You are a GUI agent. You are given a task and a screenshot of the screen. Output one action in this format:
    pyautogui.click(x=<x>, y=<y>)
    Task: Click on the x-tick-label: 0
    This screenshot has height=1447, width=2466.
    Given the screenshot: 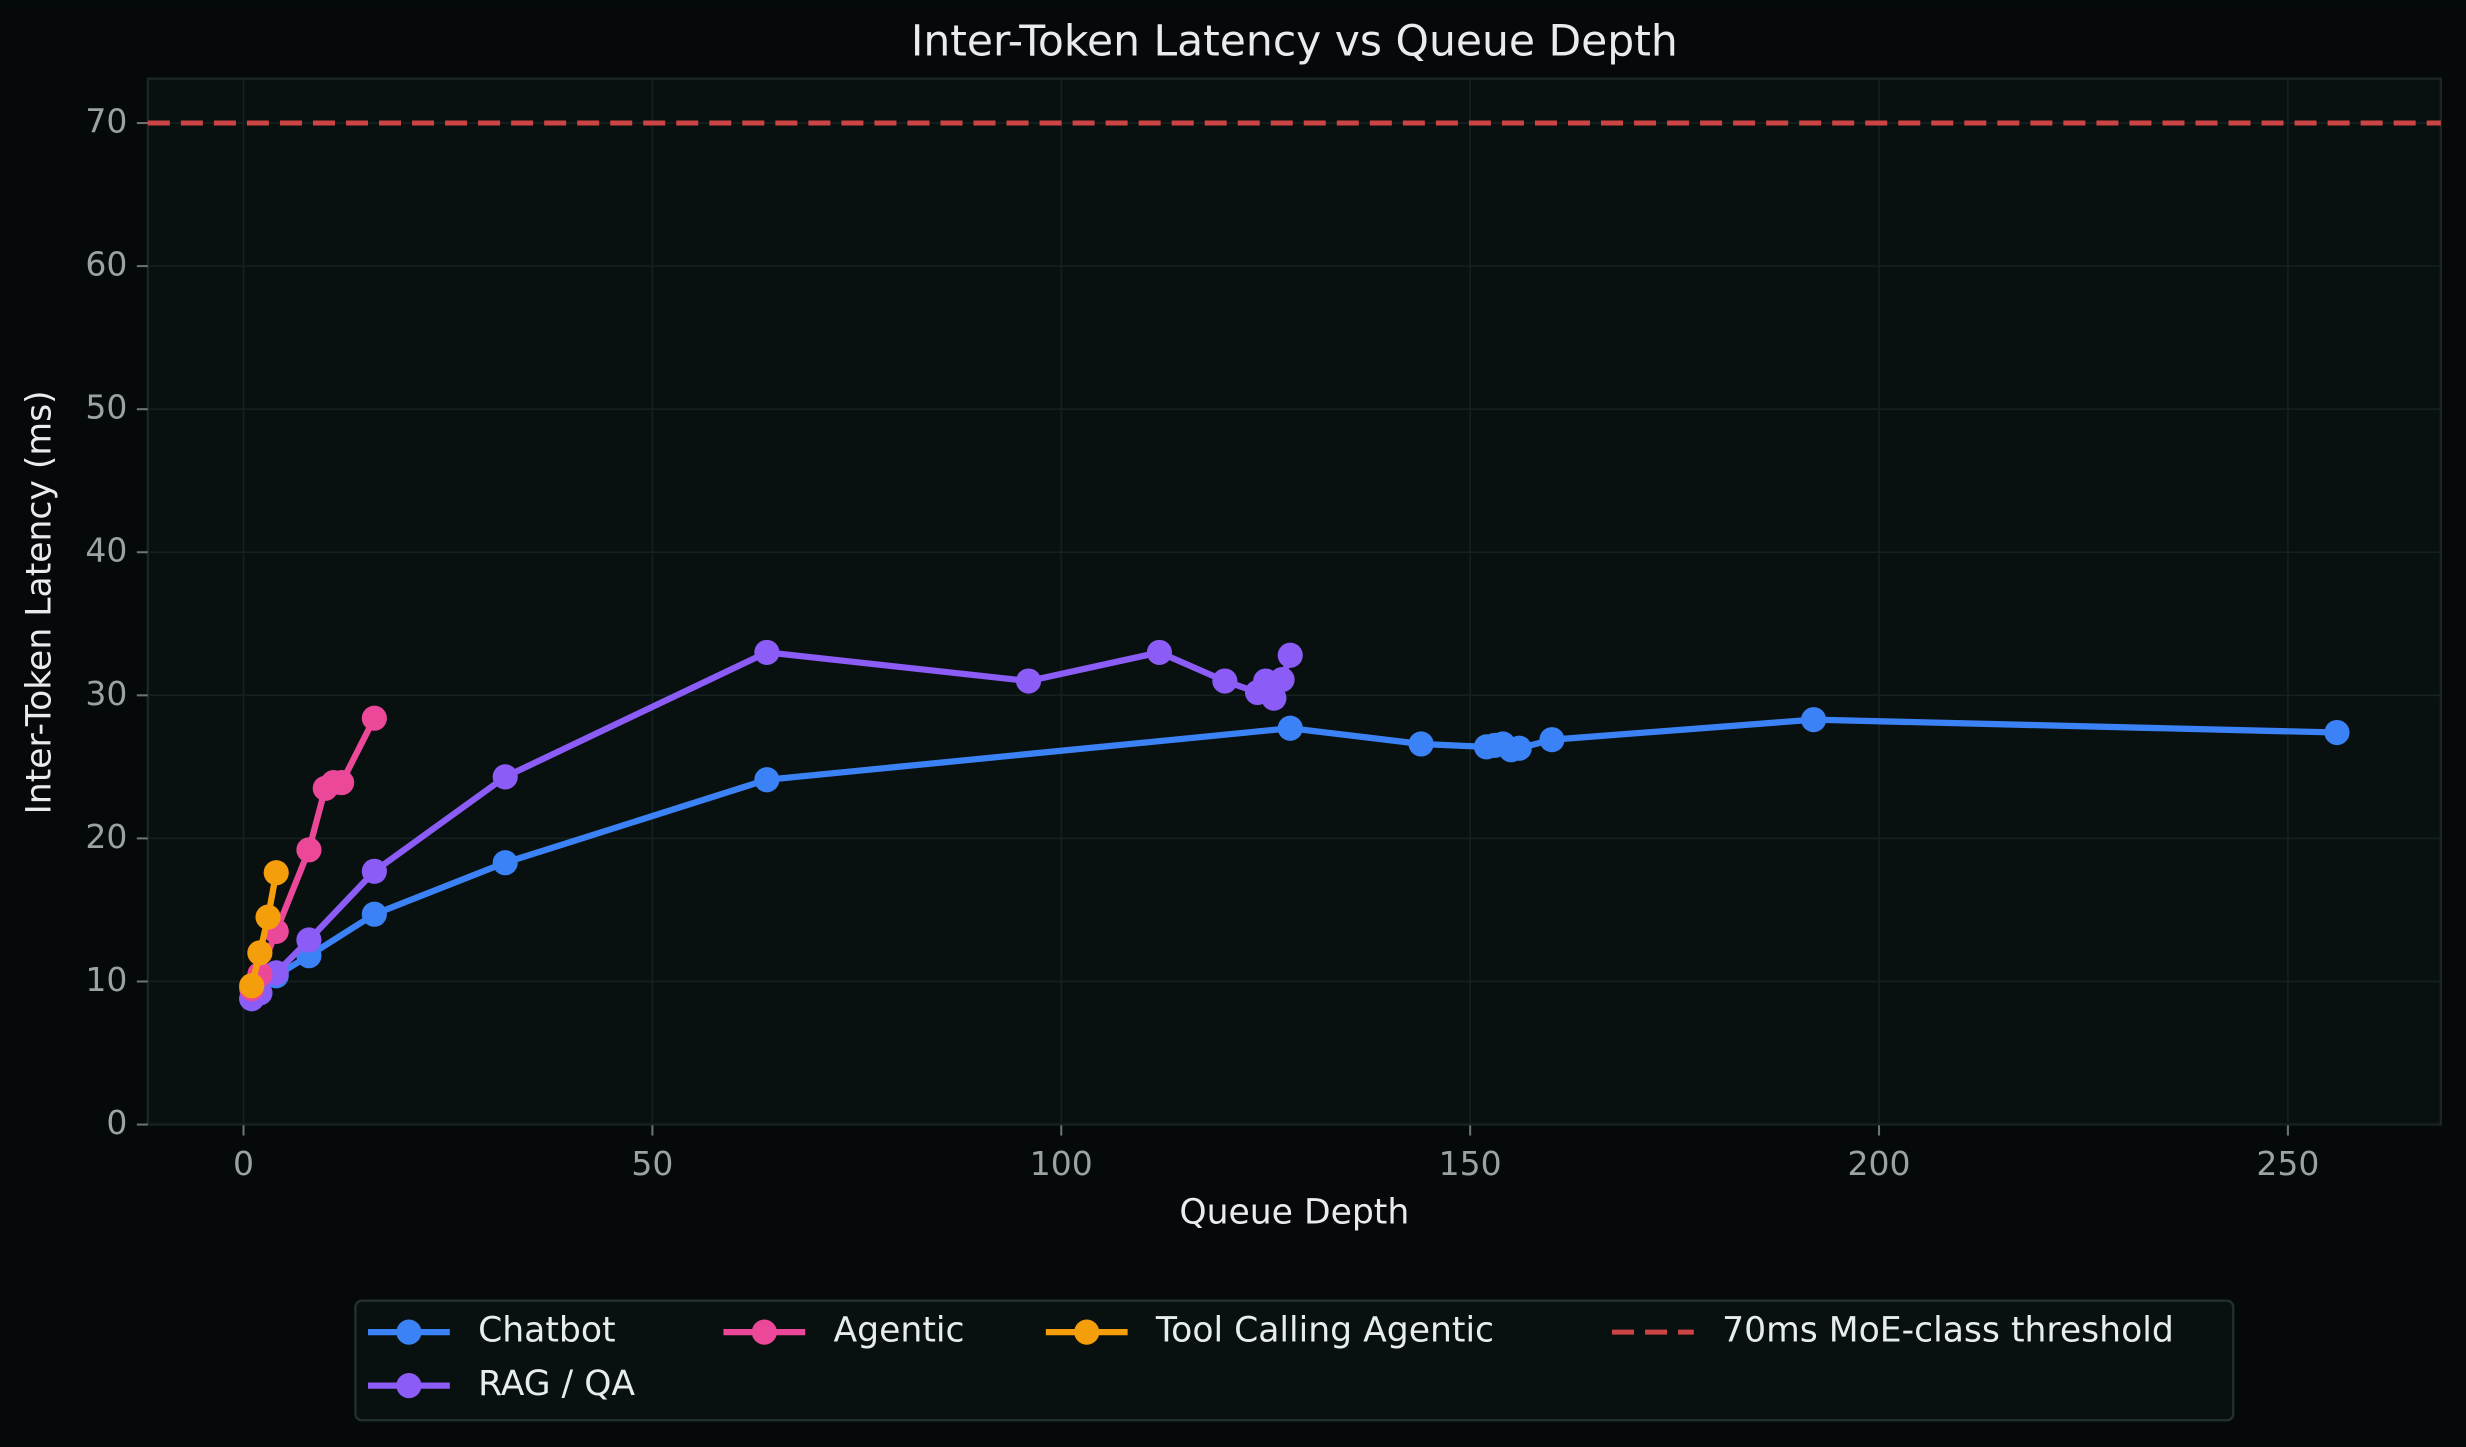 What is the action you would take?
    pyautogui.click(x=243, y=1163)
    